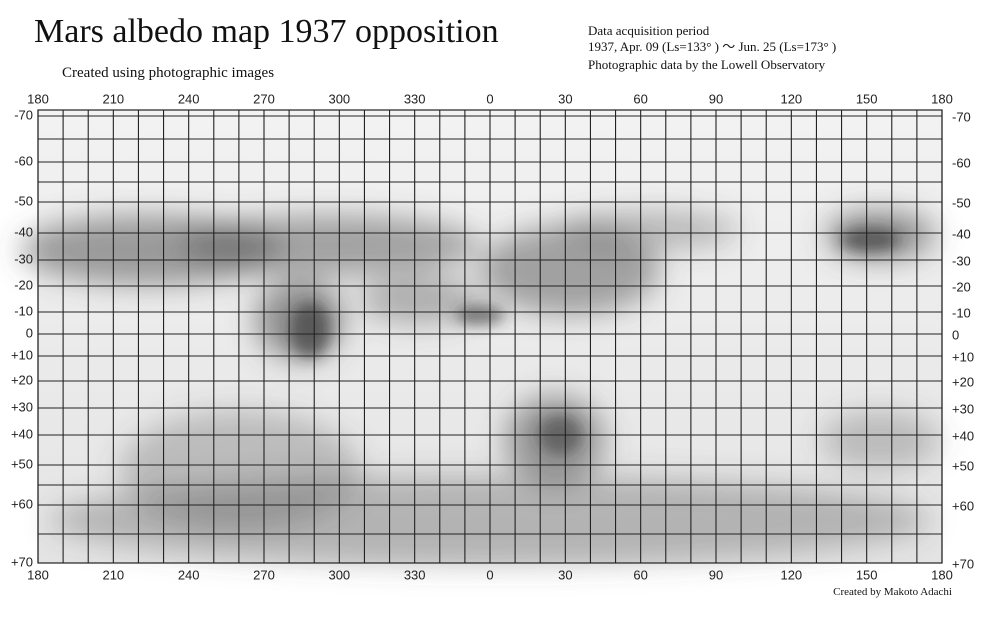 Image resolution: width=1000 pixels, height=618 pixels. I want to click on subtitle: Created using photographic images, so click(168, 73).